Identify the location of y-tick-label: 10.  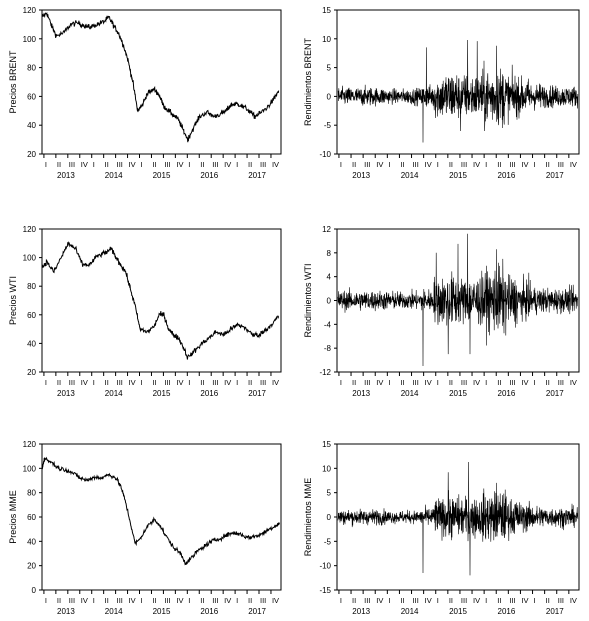
(326, 39).